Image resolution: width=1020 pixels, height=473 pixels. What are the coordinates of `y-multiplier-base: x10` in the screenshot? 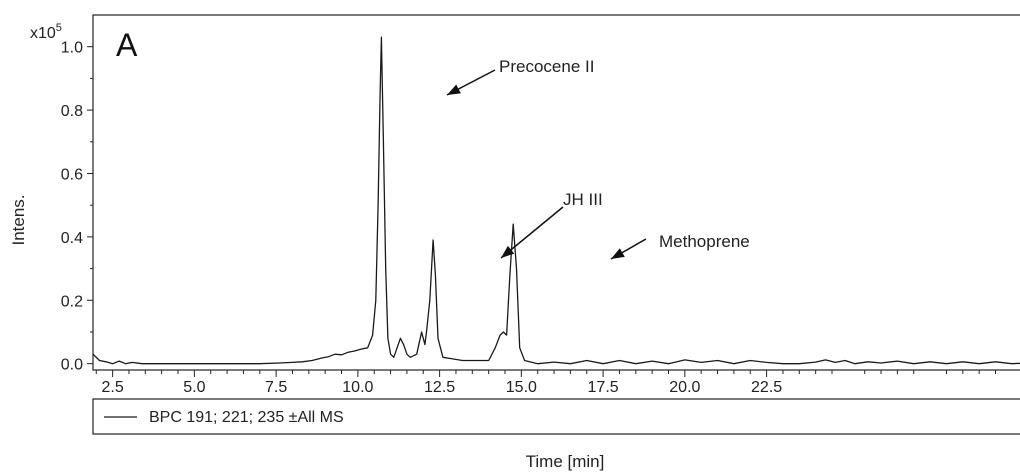 It's located at (43, 33).